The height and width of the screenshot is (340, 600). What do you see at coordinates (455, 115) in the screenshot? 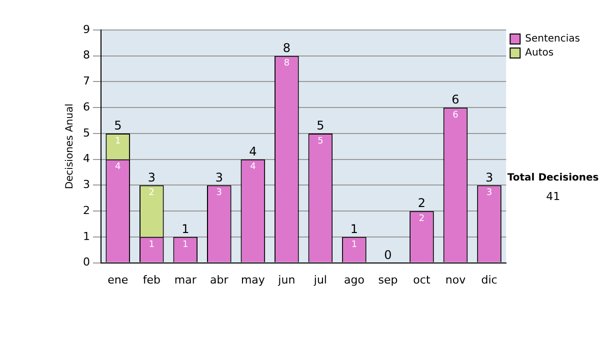
I see `data-label: 6` at bounding box center [455, 115].